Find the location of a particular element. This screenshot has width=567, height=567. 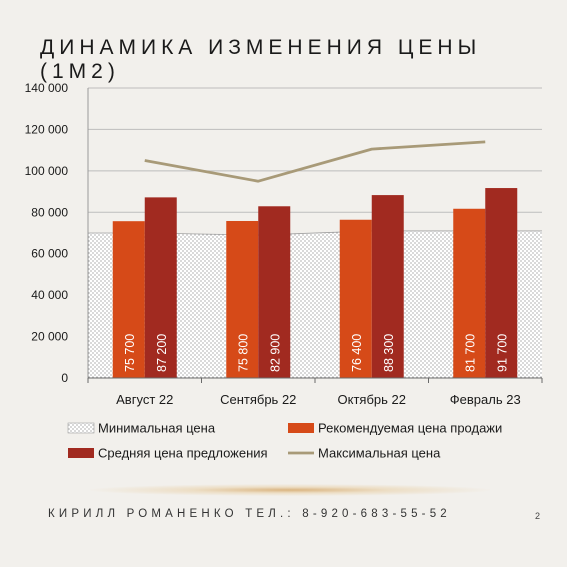

y-tick-label: 100 000 is located at coordinates (47, 171).